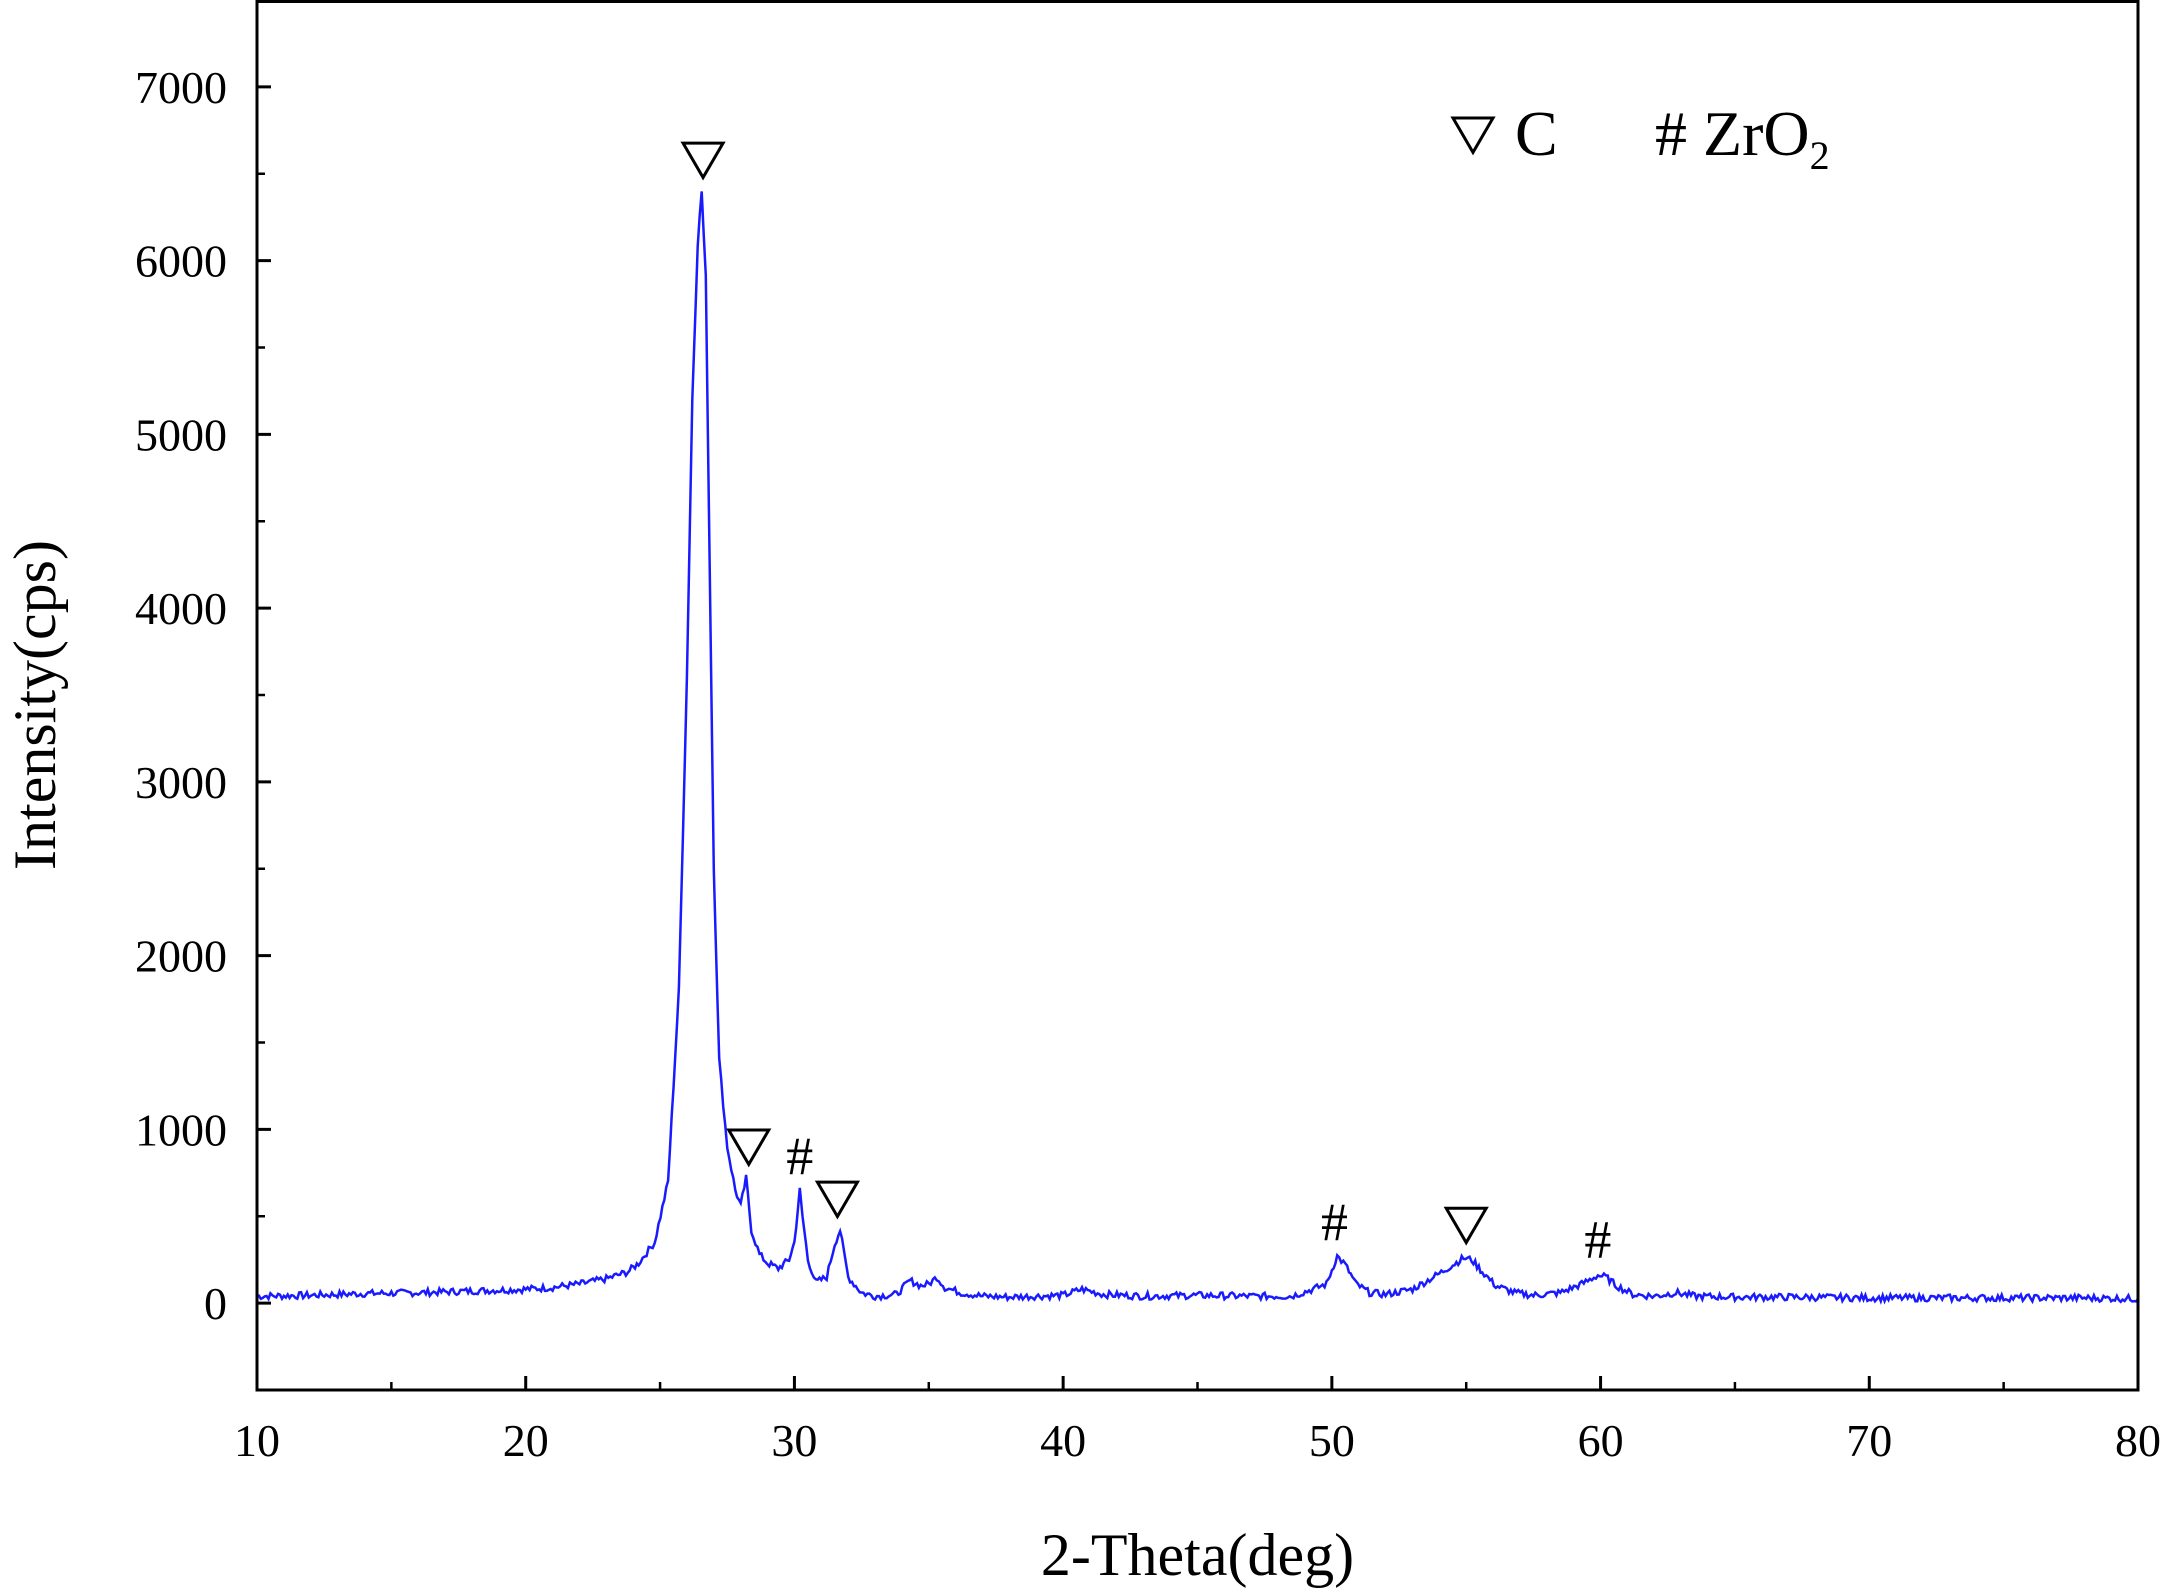 This screenshot has width=2167, height=1592. I want to click on x-tick-label: 20, so click(526, 1440).